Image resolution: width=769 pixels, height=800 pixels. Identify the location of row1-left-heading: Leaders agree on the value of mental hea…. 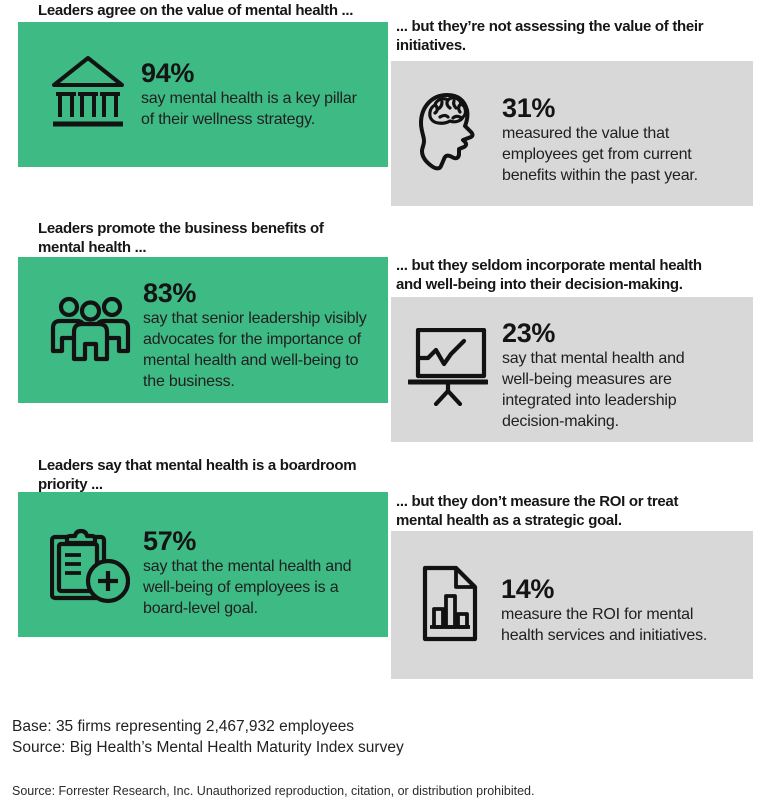
(196, 10).